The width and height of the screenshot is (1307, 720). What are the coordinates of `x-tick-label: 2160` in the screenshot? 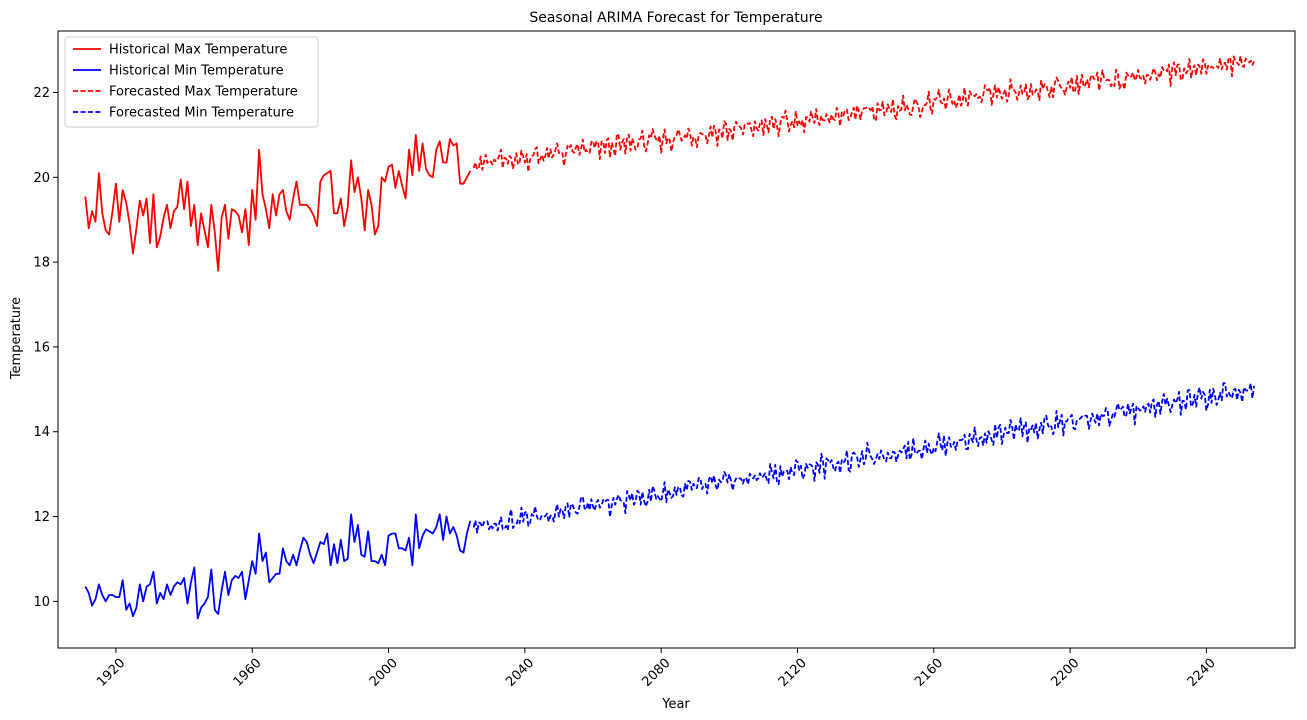 It's located at (929, 673).